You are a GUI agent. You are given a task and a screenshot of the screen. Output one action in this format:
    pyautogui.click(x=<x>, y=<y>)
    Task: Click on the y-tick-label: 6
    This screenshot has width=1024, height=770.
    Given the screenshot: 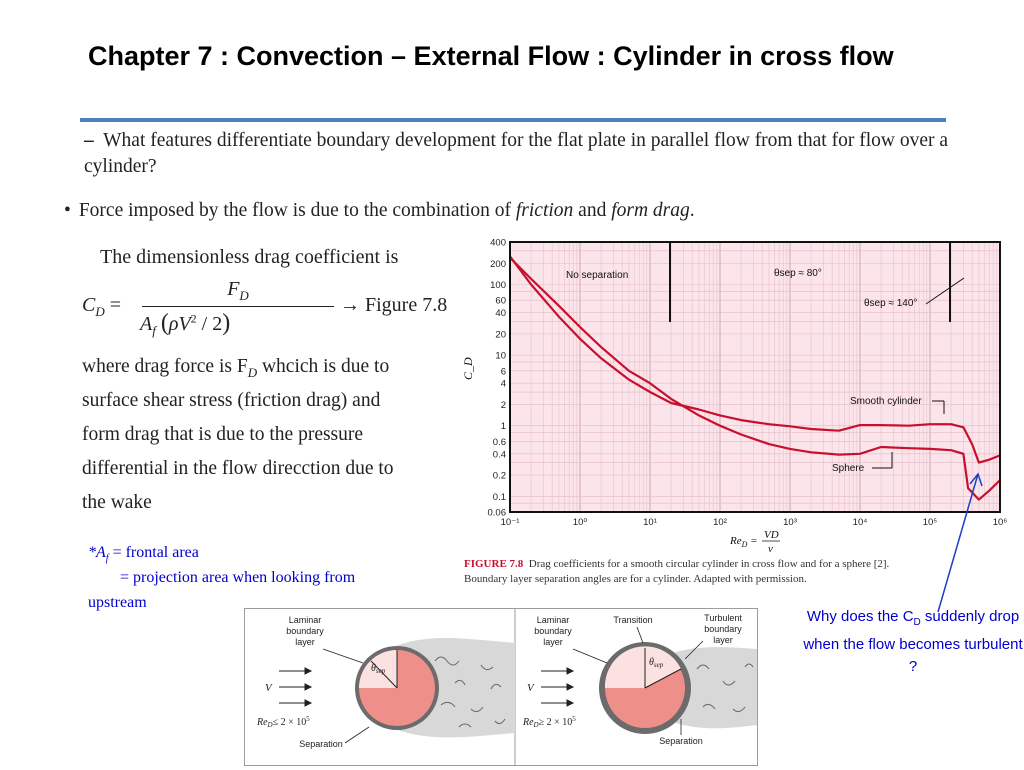 What is the action you would take?
    pyautogui.click(x=503, y=371)
    